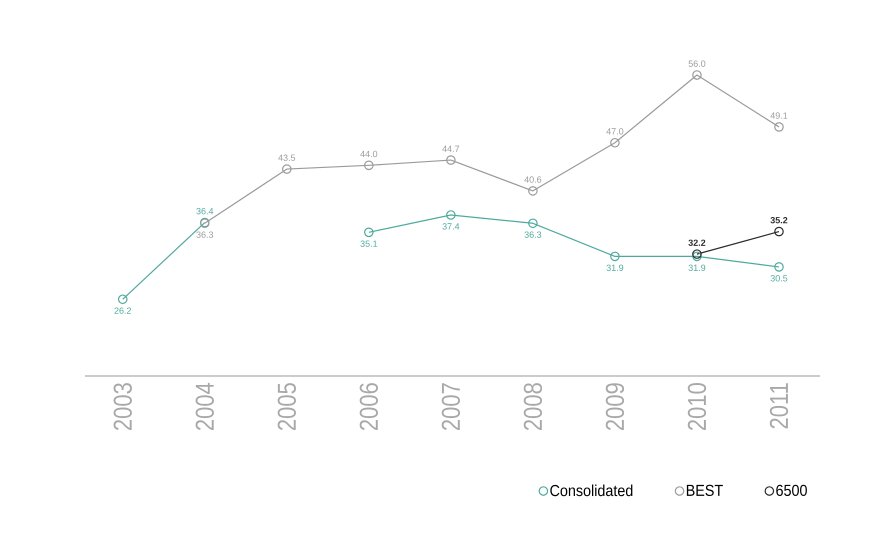 The height and width of the screenshot is (550, 882). Describe the element at coordinates (451, 149) in the screenshot. I see `data-label: 44.7` at that location.